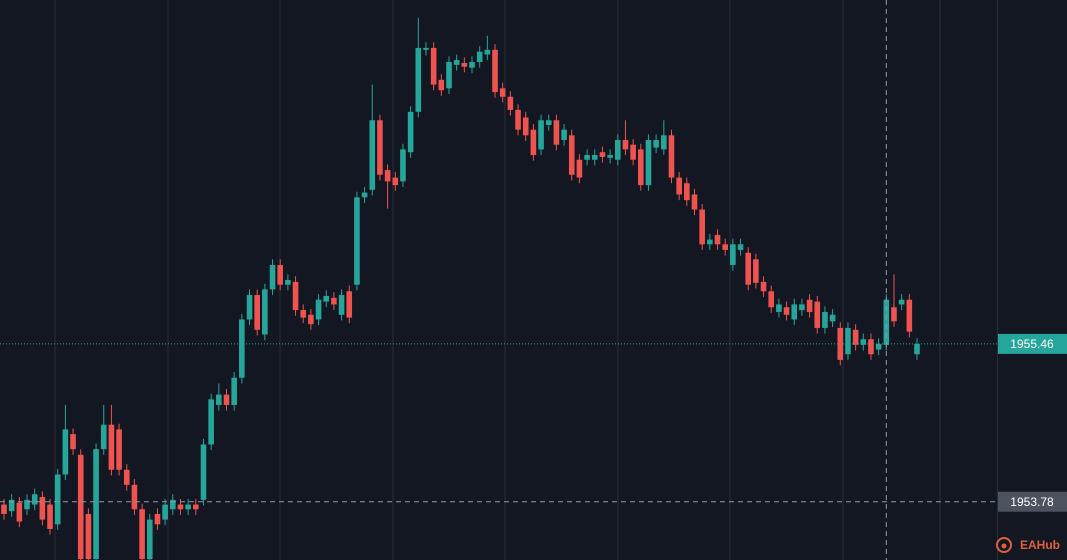 This screenshot has height=560, width=1067. Describe the element at coordinates (1032, 502) in the screenshot. I see `crosshair-price-label: 1953.78` at that location.